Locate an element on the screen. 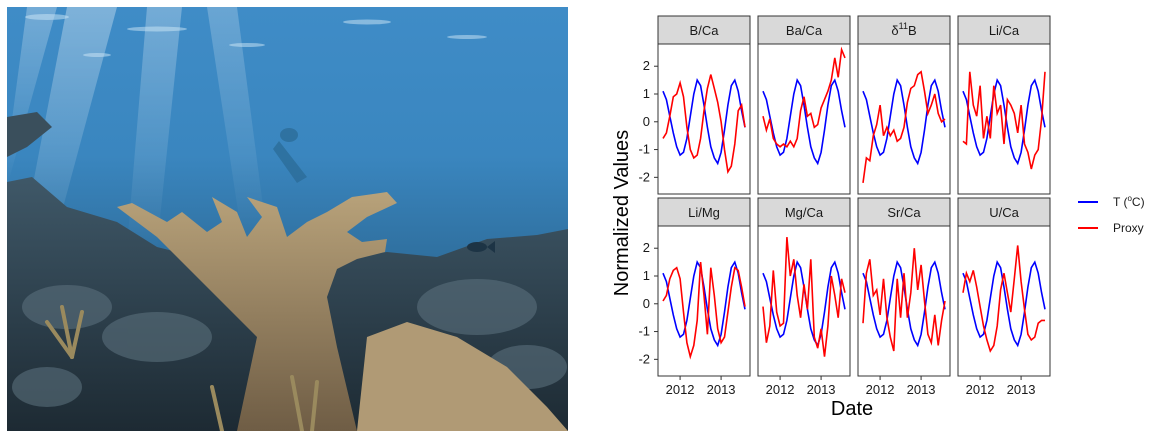 The image size is (1160, 438). proxy-line--11b is located at coordinates (904, 127).